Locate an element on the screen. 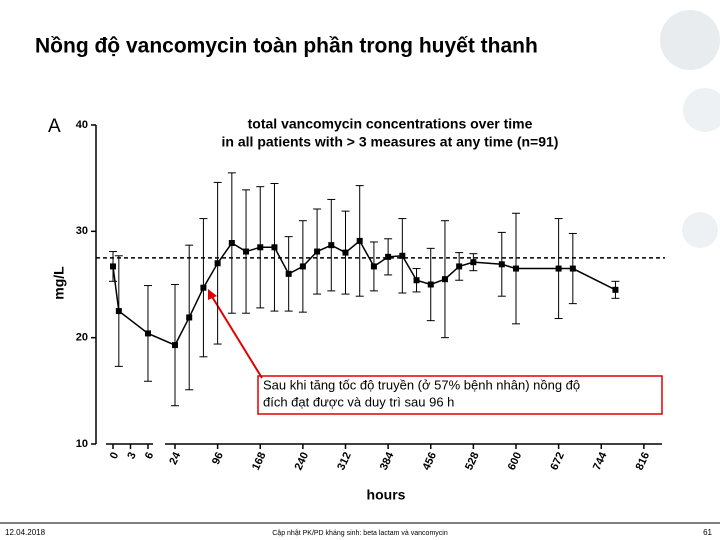 The image size is (720, 540). x-axis-label: hours is located at coordinates (386, 495).